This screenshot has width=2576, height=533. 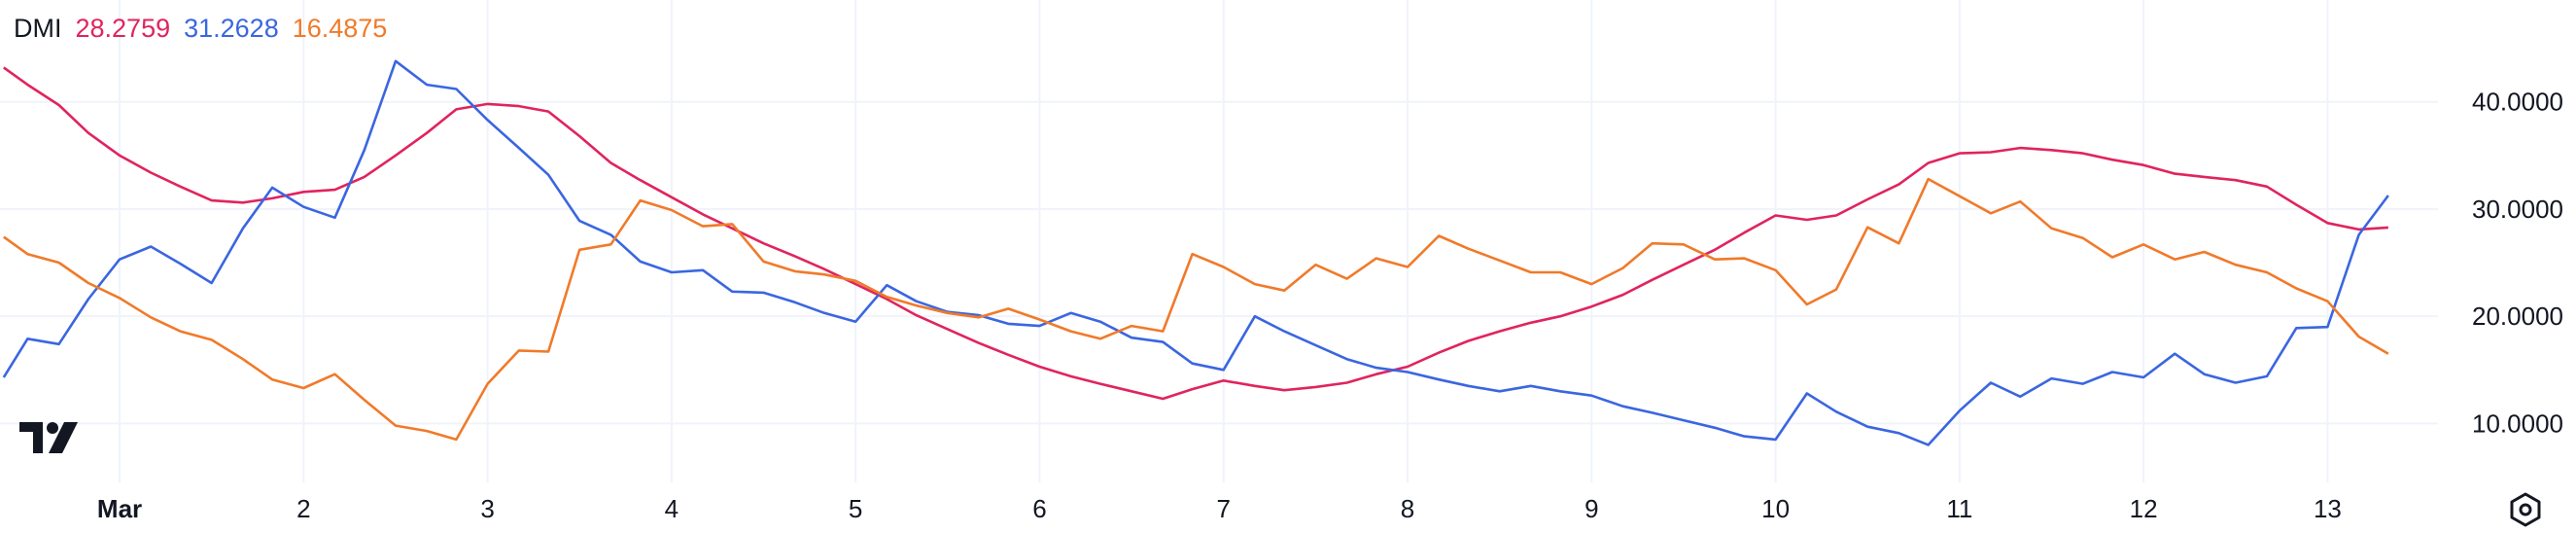 What do you see at coordinates (123, 28) in the screenshot?
I see `legend-value: 28.2759` at bounding box center [123, 28].